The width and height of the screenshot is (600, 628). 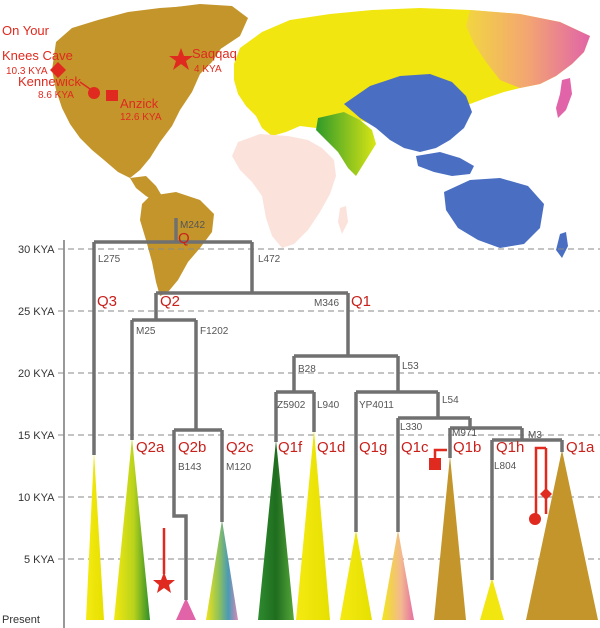 I want to click on mutation-label-l472: L472, so click(x=269, y=259).